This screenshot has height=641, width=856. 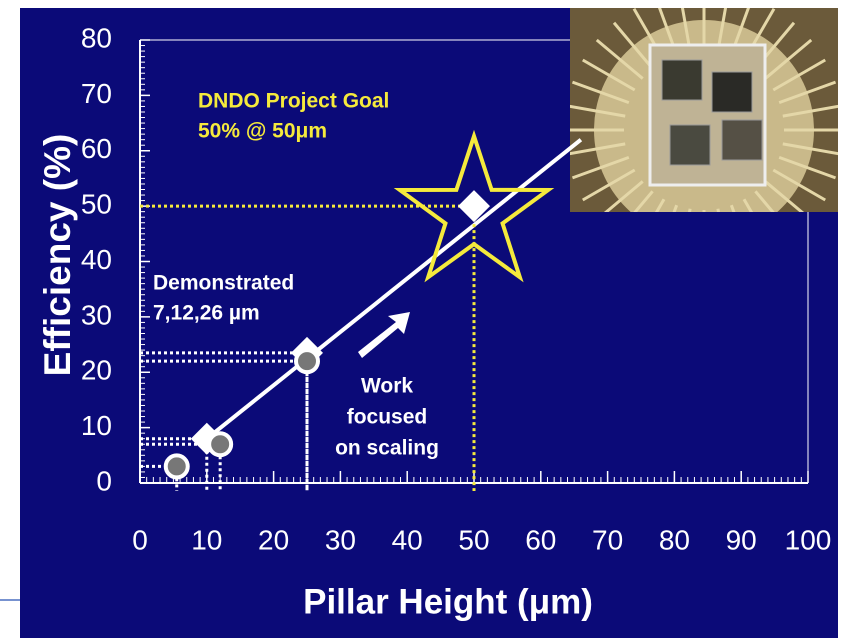 What do you see at coordinates (96, 204) in the screenshot?
I see `y-tick-label: 50` at bounding box center [96, 204].